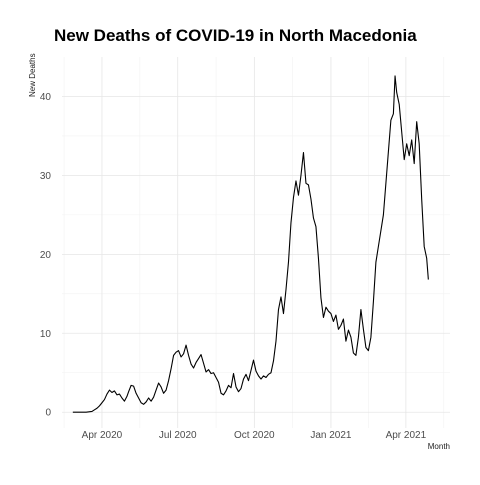 The height and width of the screenshot is (485, 480). What do you see at coordinates (331, 435) in the screenshot?
I see `x-tick-label: Jan 2021` at bounding box center [331, 435].